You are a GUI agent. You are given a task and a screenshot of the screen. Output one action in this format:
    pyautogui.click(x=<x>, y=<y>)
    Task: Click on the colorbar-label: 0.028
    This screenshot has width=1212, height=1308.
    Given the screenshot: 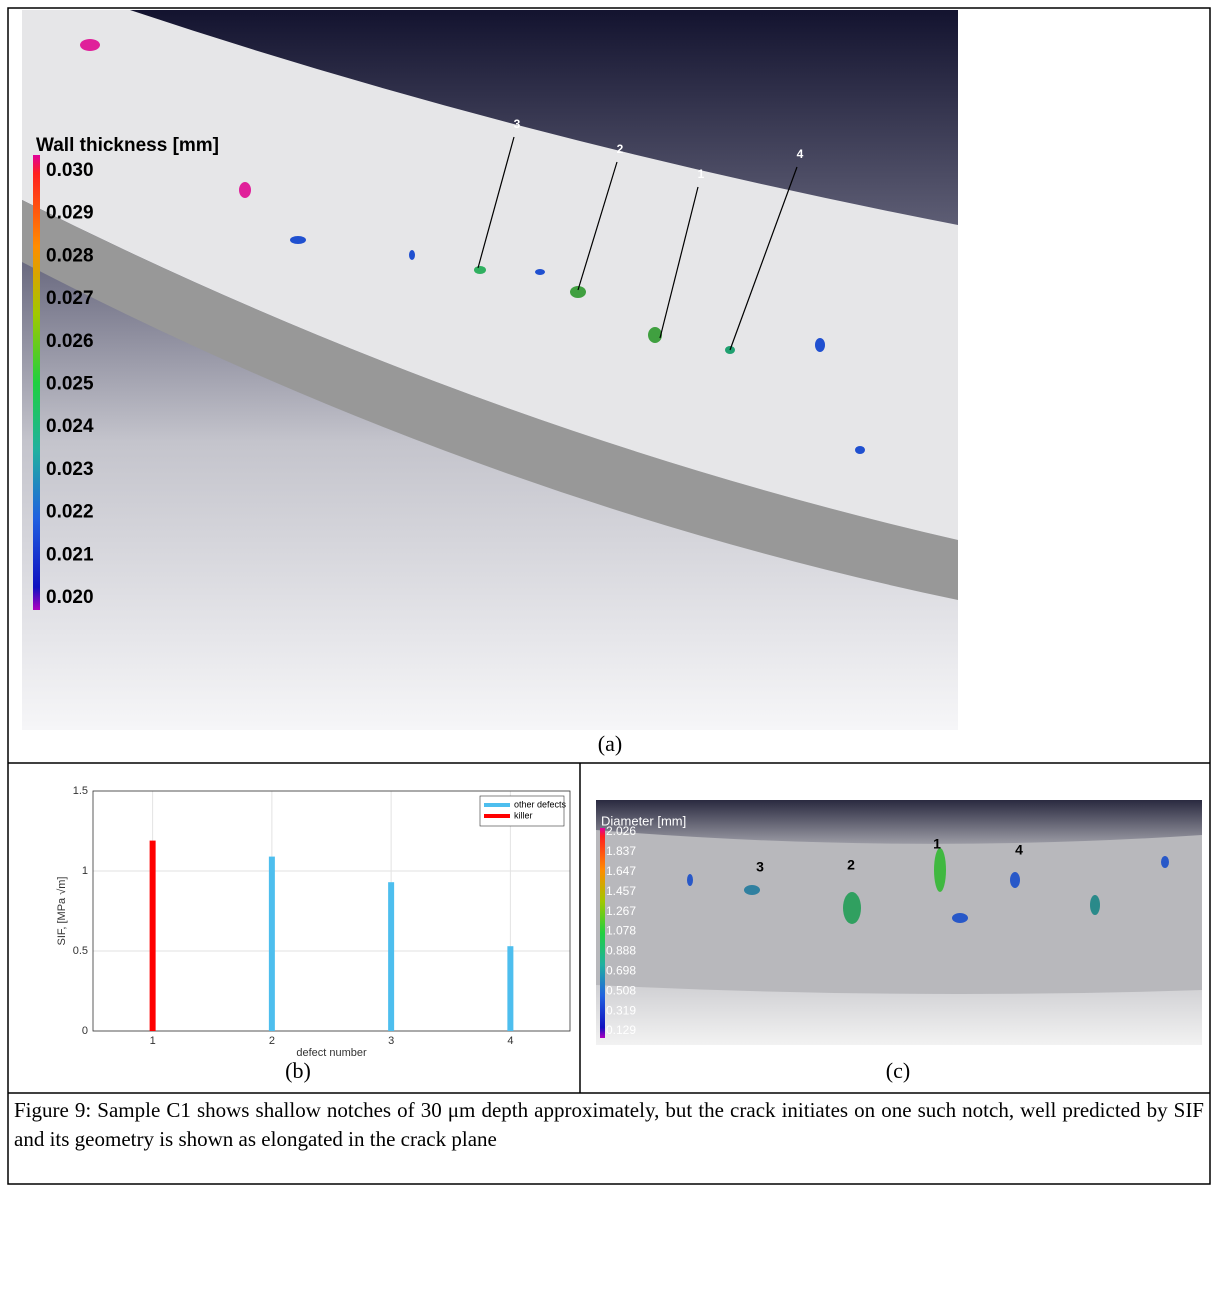 What is the action you would take?
    pyautogui.click(x=70, y=255)
    